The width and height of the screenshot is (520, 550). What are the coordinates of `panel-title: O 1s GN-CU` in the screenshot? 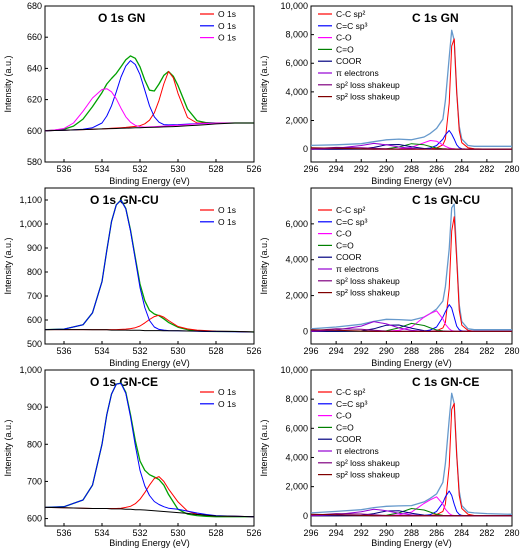 It's located at (124, 200).